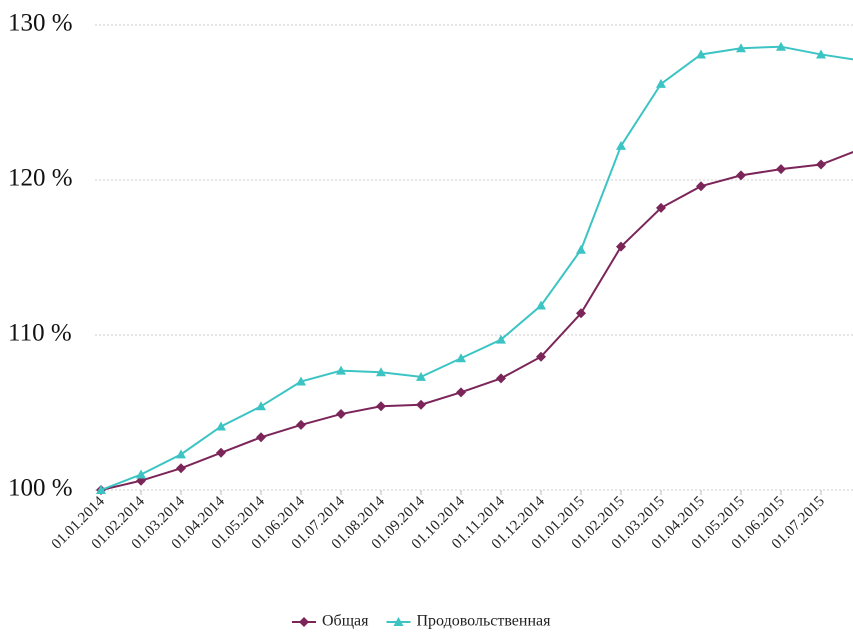 This screenshot has height=634, width=853. What do you see at coordinates (40, 23) in the screenshot?
I see `y-tick-label: 130 %` at bounding box center [40, 23].